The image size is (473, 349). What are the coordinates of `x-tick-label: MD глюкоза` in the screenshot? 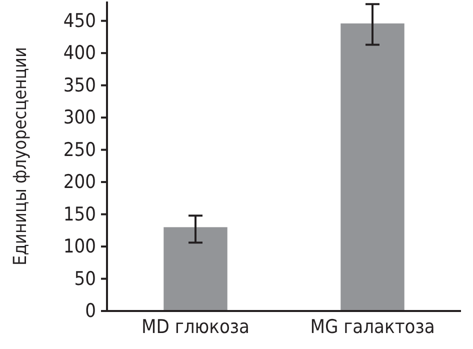 It's located at (196, 327).